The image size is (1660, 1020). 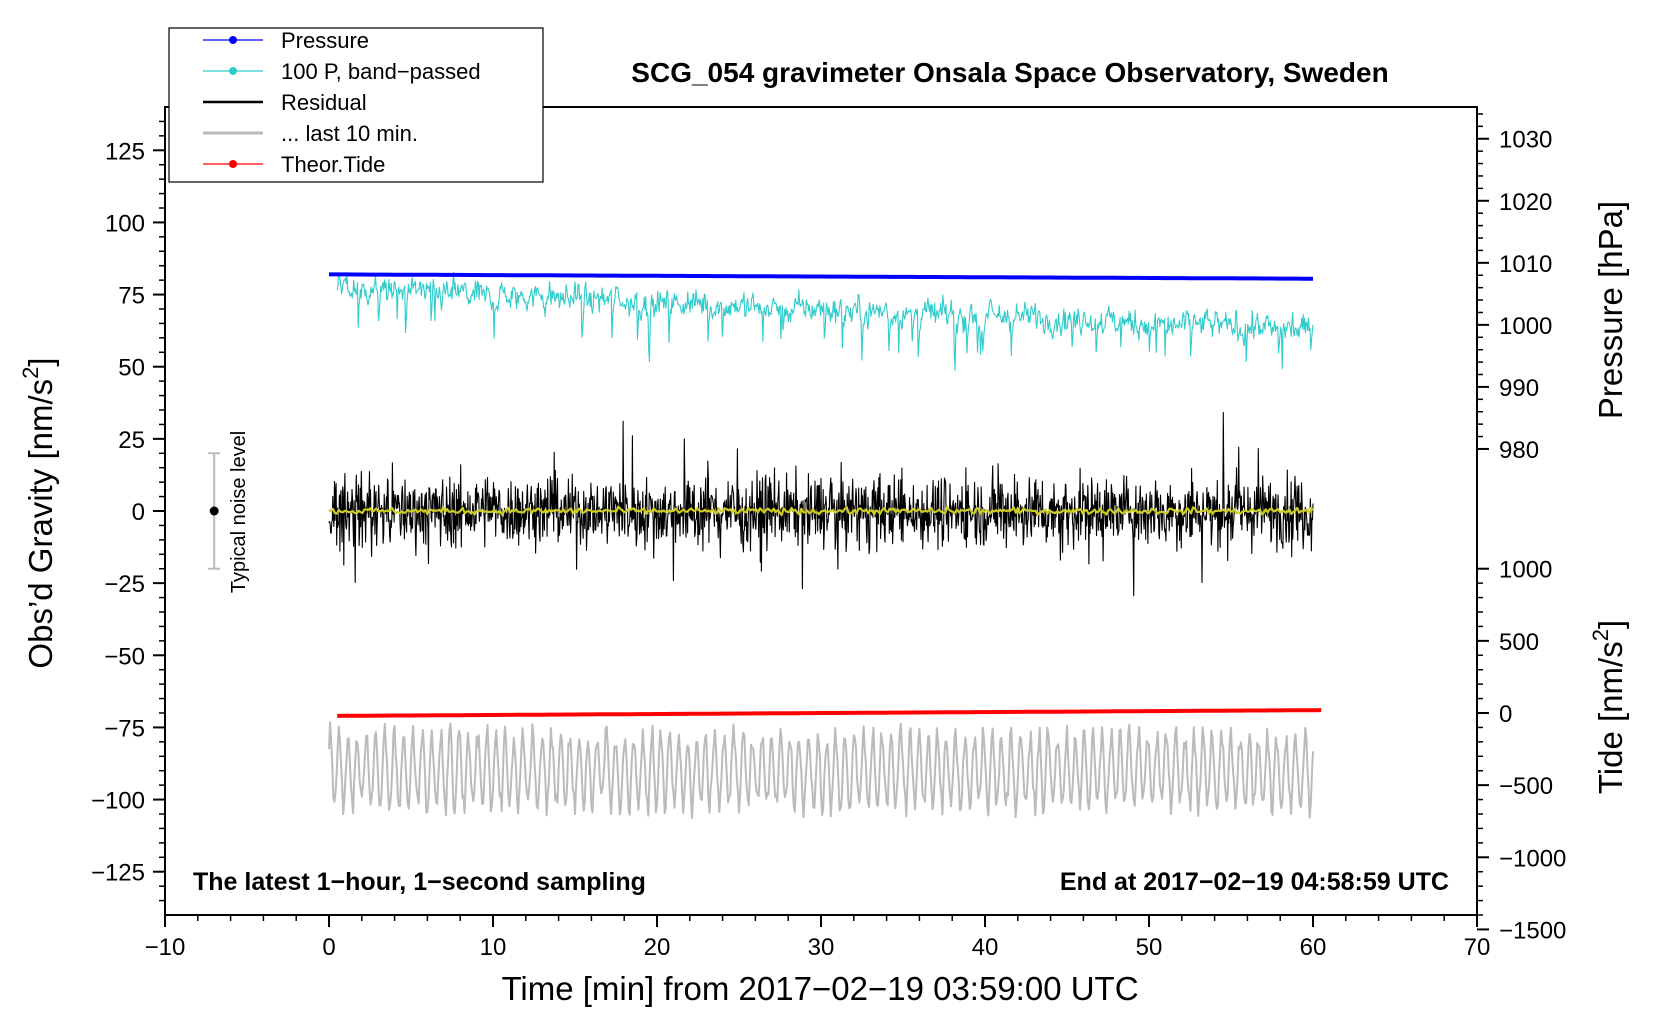 What do you see at coordinates (131, 440) in the screenshot?
I see `y-tick-label: 25` at bounding box center [131, 440].